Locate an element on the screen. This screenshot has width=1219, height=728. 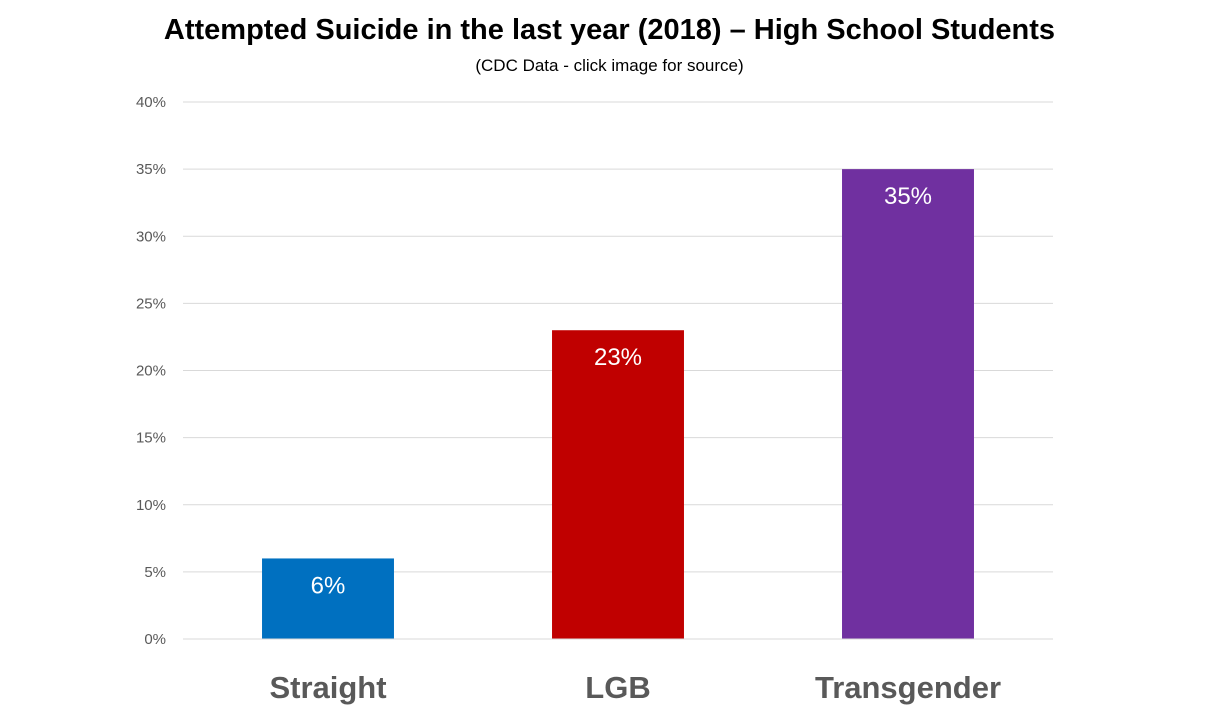
category-label-straight: Straight is located at coordinates (327, 687).